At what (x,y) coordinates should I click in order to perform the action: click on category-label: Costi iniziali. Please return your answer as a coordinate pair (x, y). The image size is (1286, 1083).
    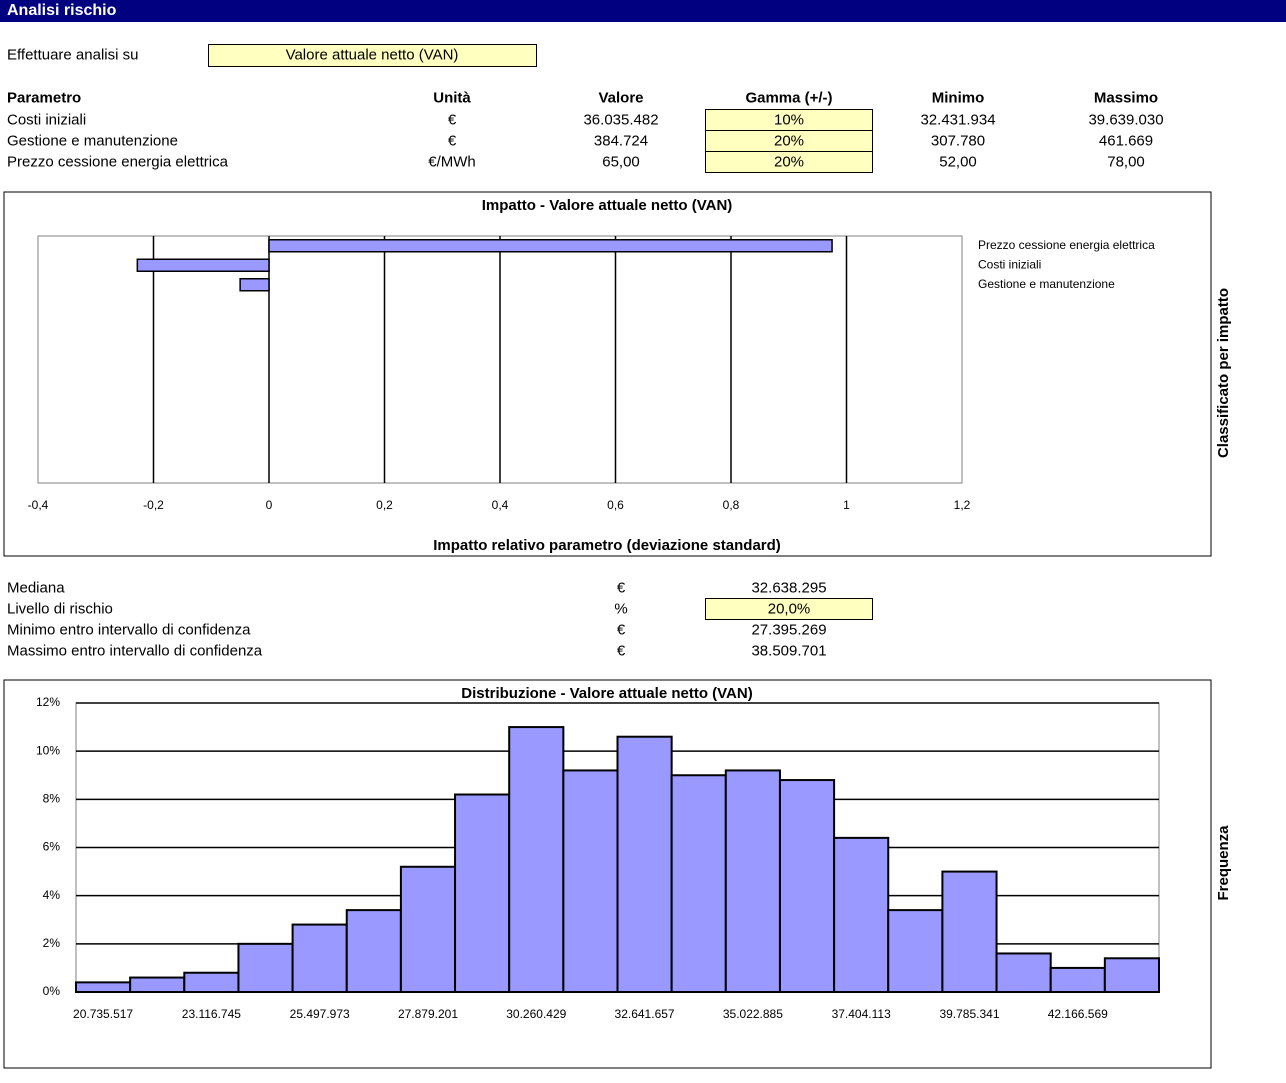
    Looking at the image, I should click on (1009, 264).